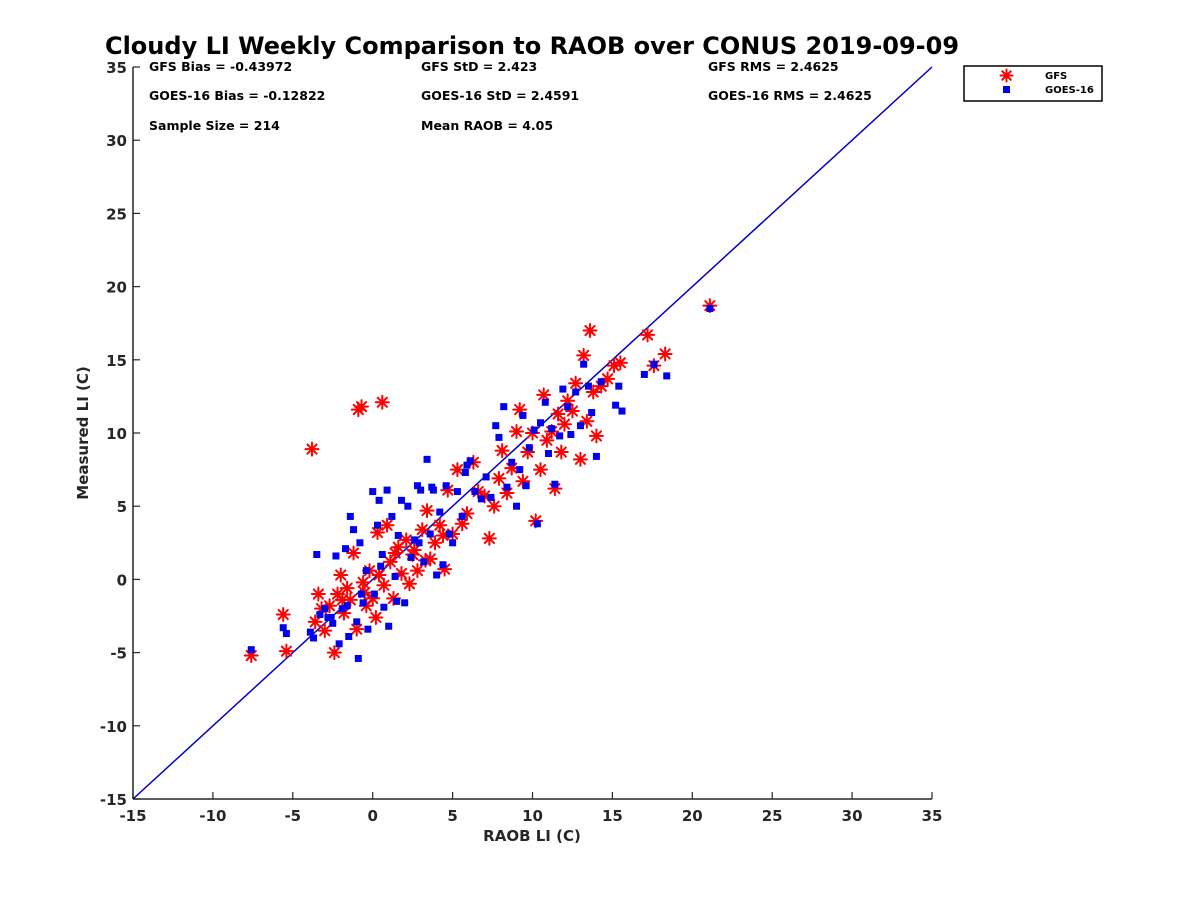  What do you see at coordinates (790, 95) in the screenshot?
I see `stat-text: GOES-16 RMS = 2.4625` at bounding box center [790, 95].